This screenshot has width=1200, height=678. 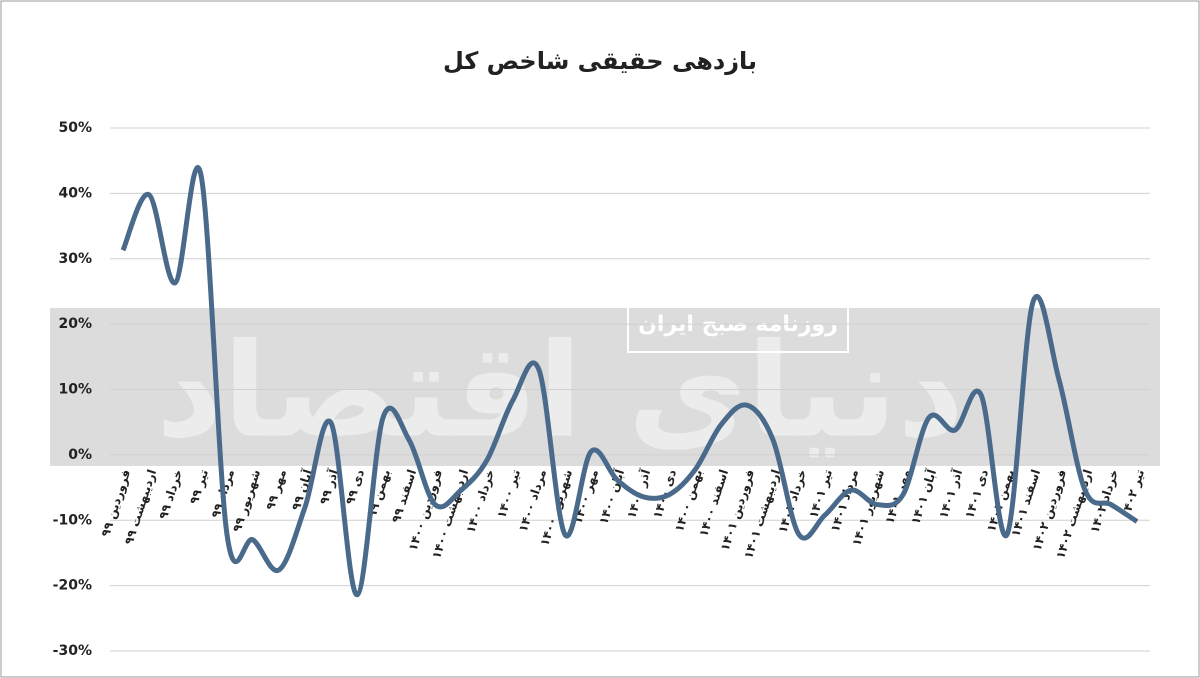 What do you see at coordinates (75, 193) in the screenshot?
I see `y-tick-label: 40%` at bounding box center [75, 193].